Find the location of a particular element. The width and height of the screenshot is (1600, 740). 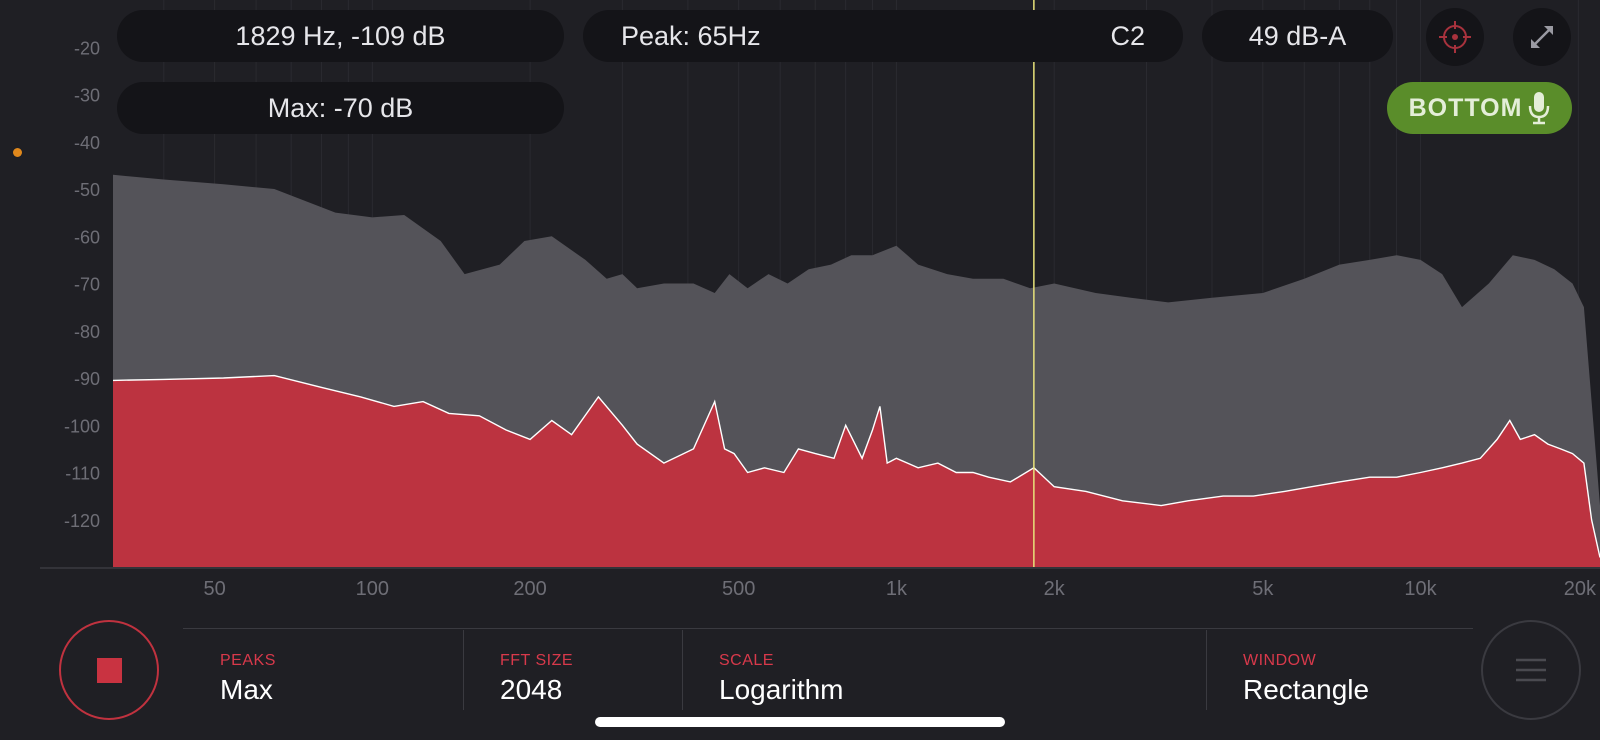

y-tick-label: -30 is located at coordinates (87, 96).